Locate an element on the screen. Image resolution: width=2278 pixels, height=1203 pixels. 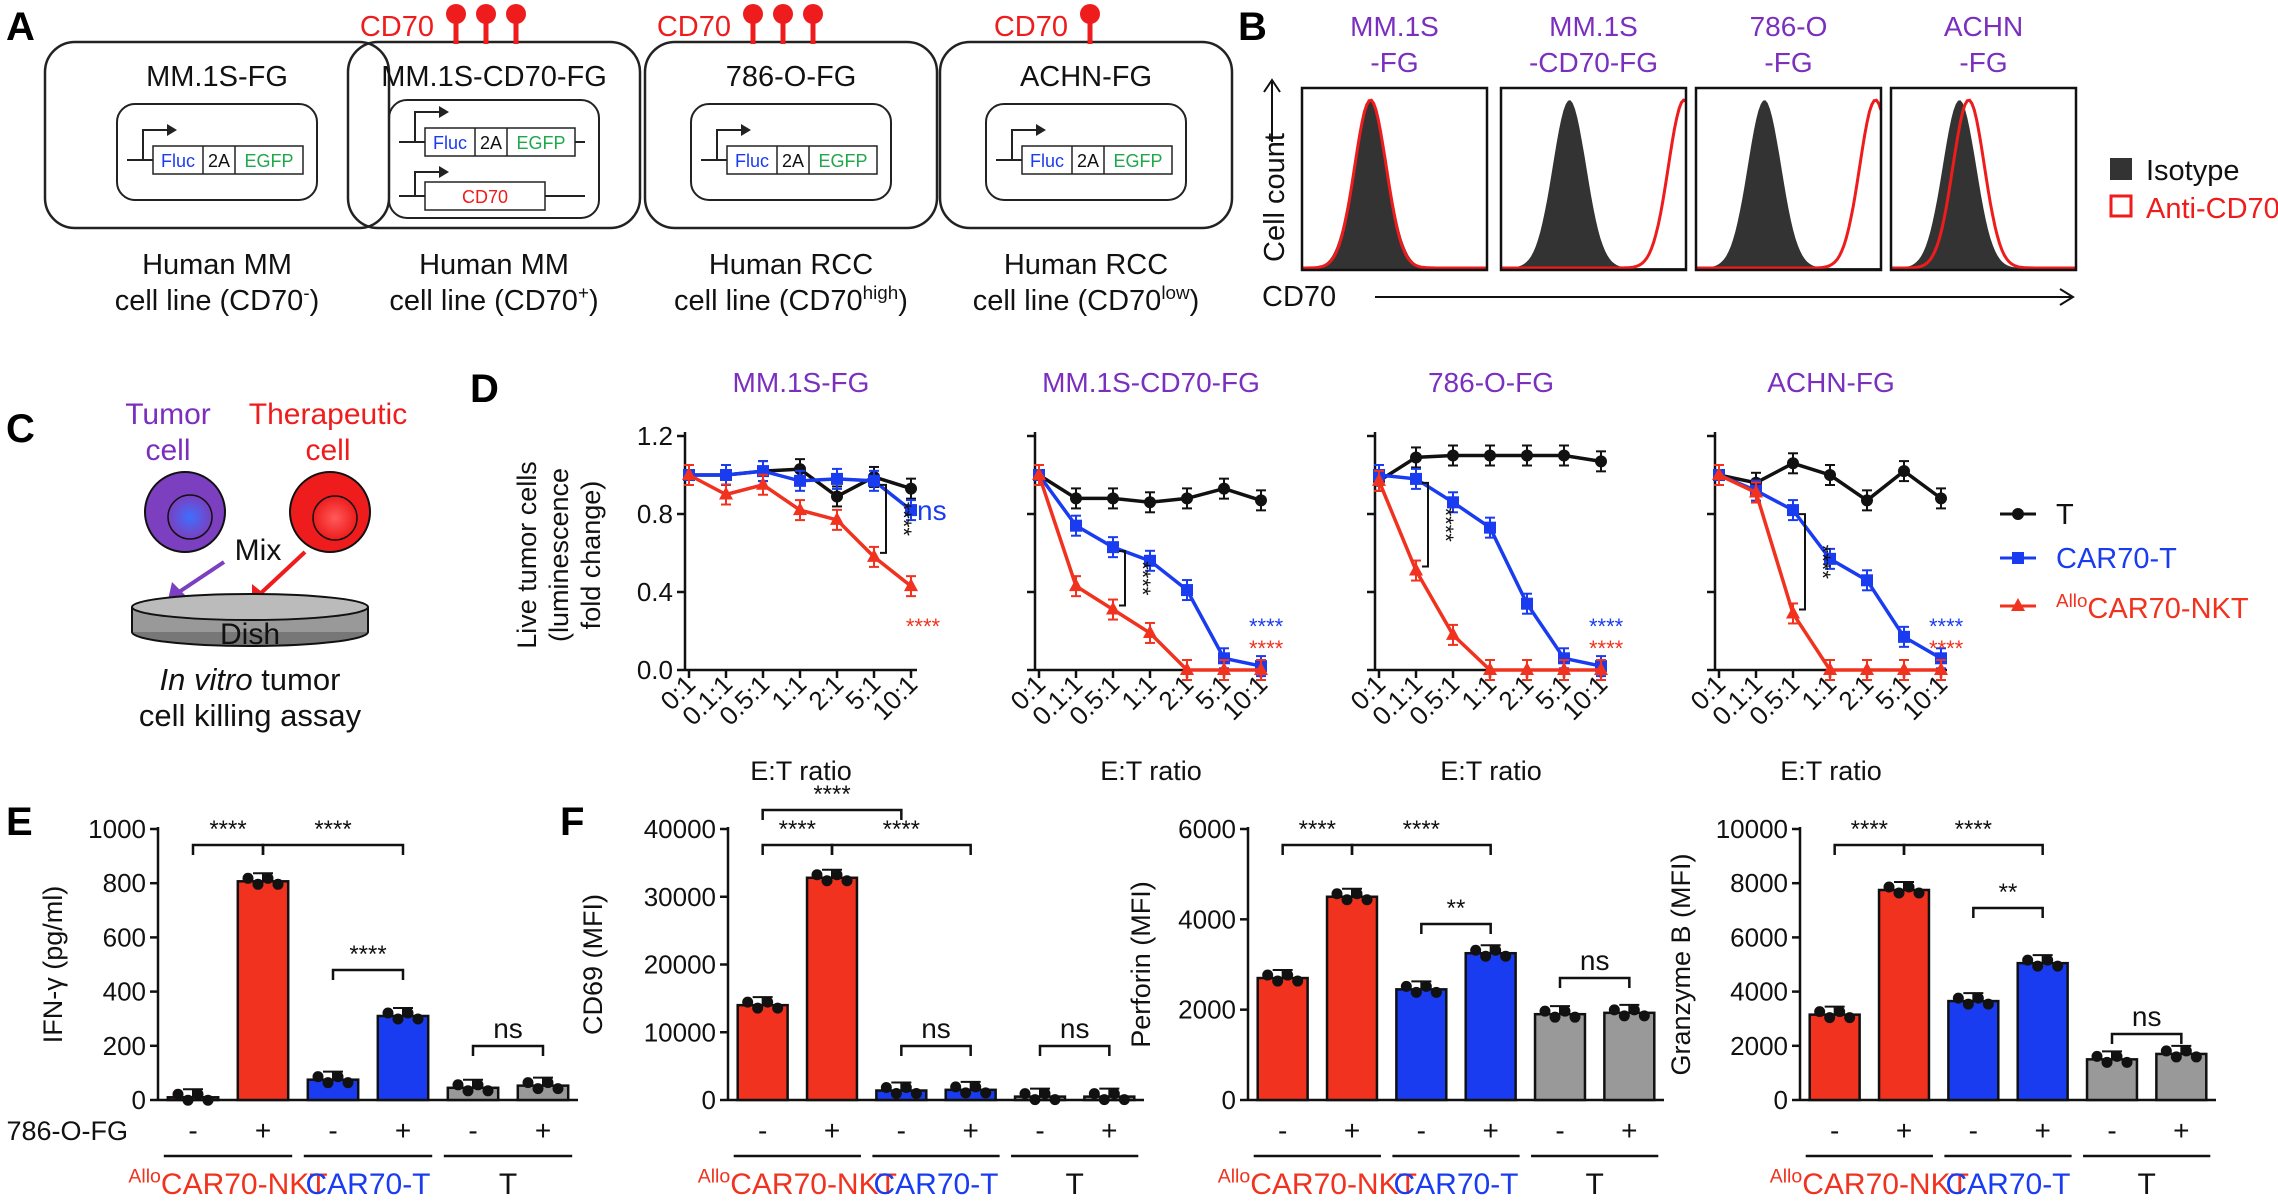
group-label-t: T is located at coordinates (508, 1184).